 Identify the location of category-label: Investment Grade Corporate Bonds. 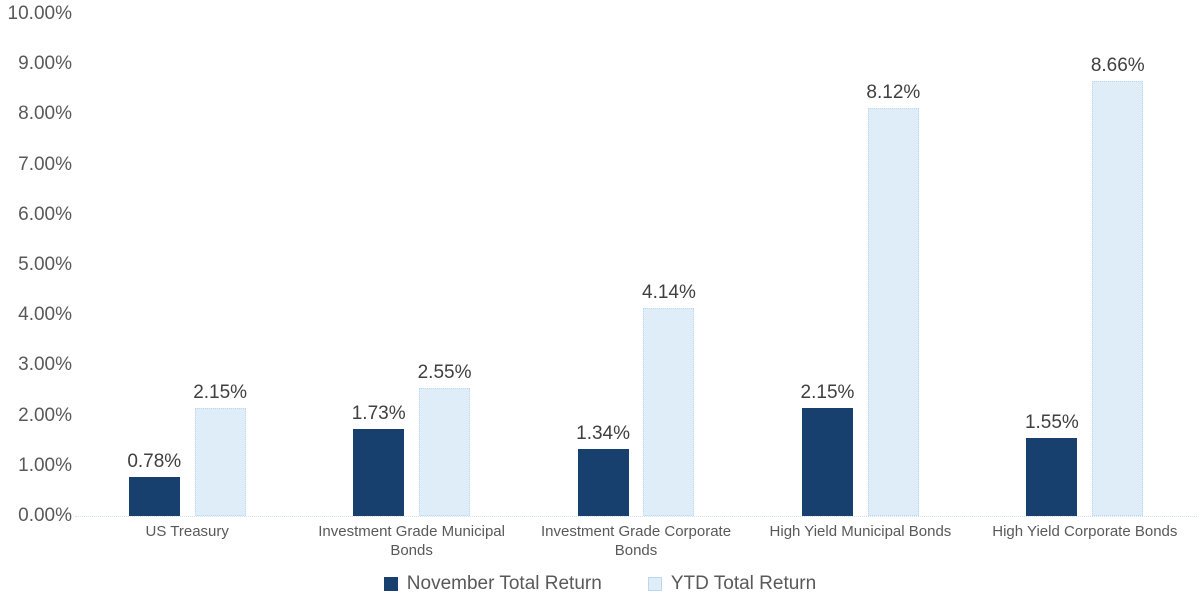
(636, 541).